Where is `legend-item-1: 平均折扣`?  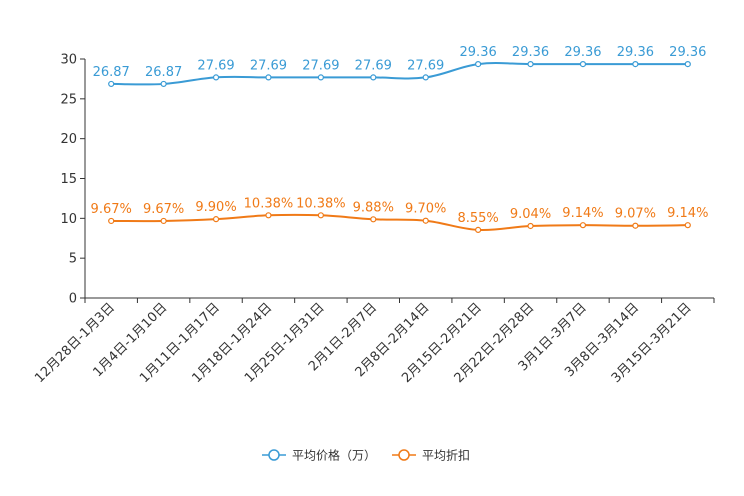 legend-item-1: 平均折扣 is located at coordinates (431, 455).